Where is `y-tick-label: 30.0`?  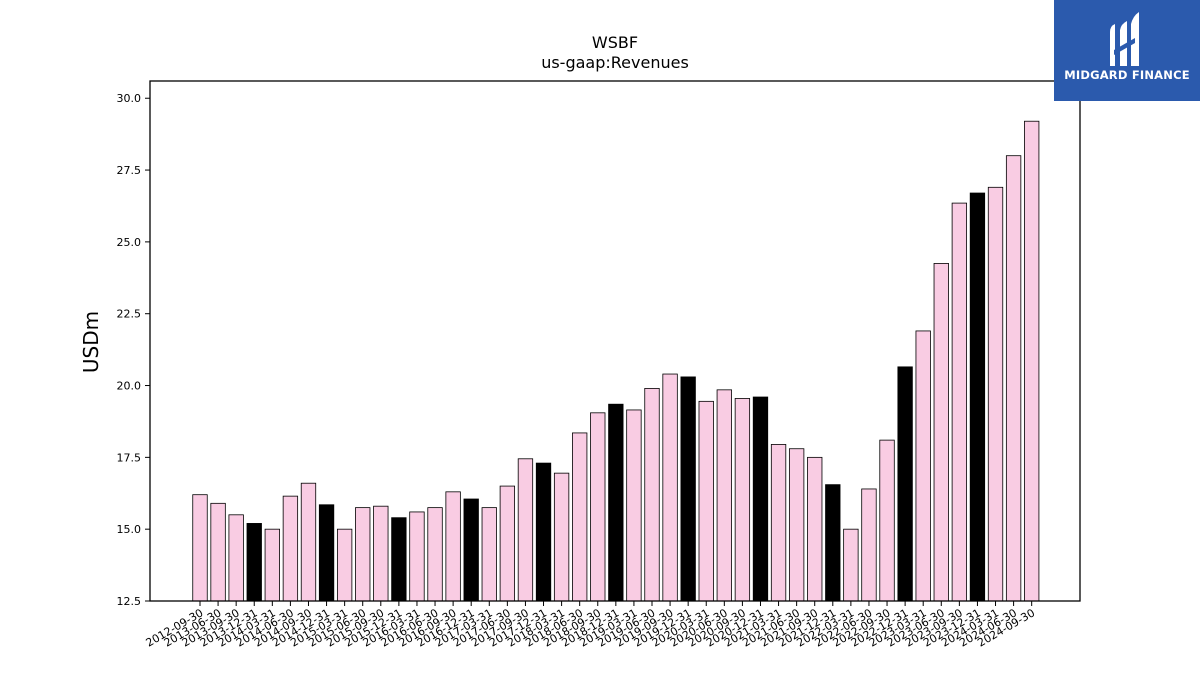
y-tick-label: 30.0 is located at coordinates (129, 98).